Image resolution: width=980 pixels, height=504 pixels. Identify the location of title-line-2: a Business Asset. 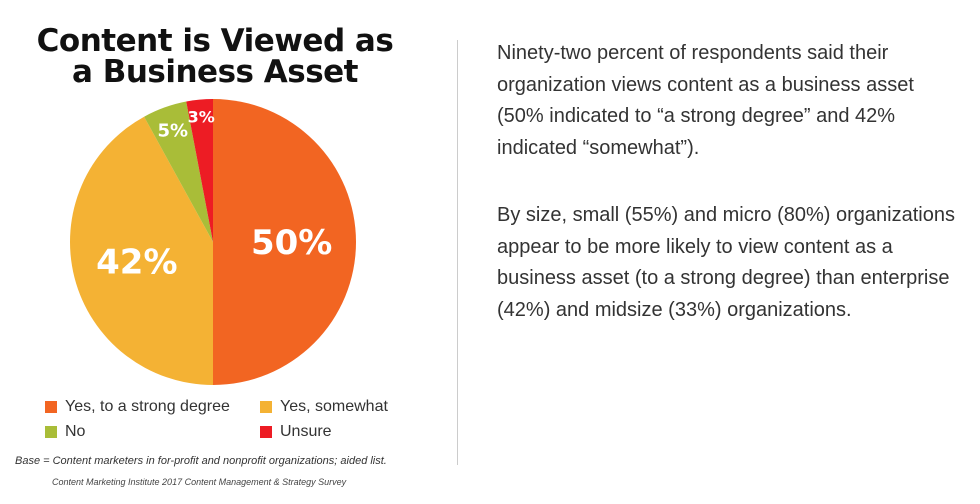
(215, 72).